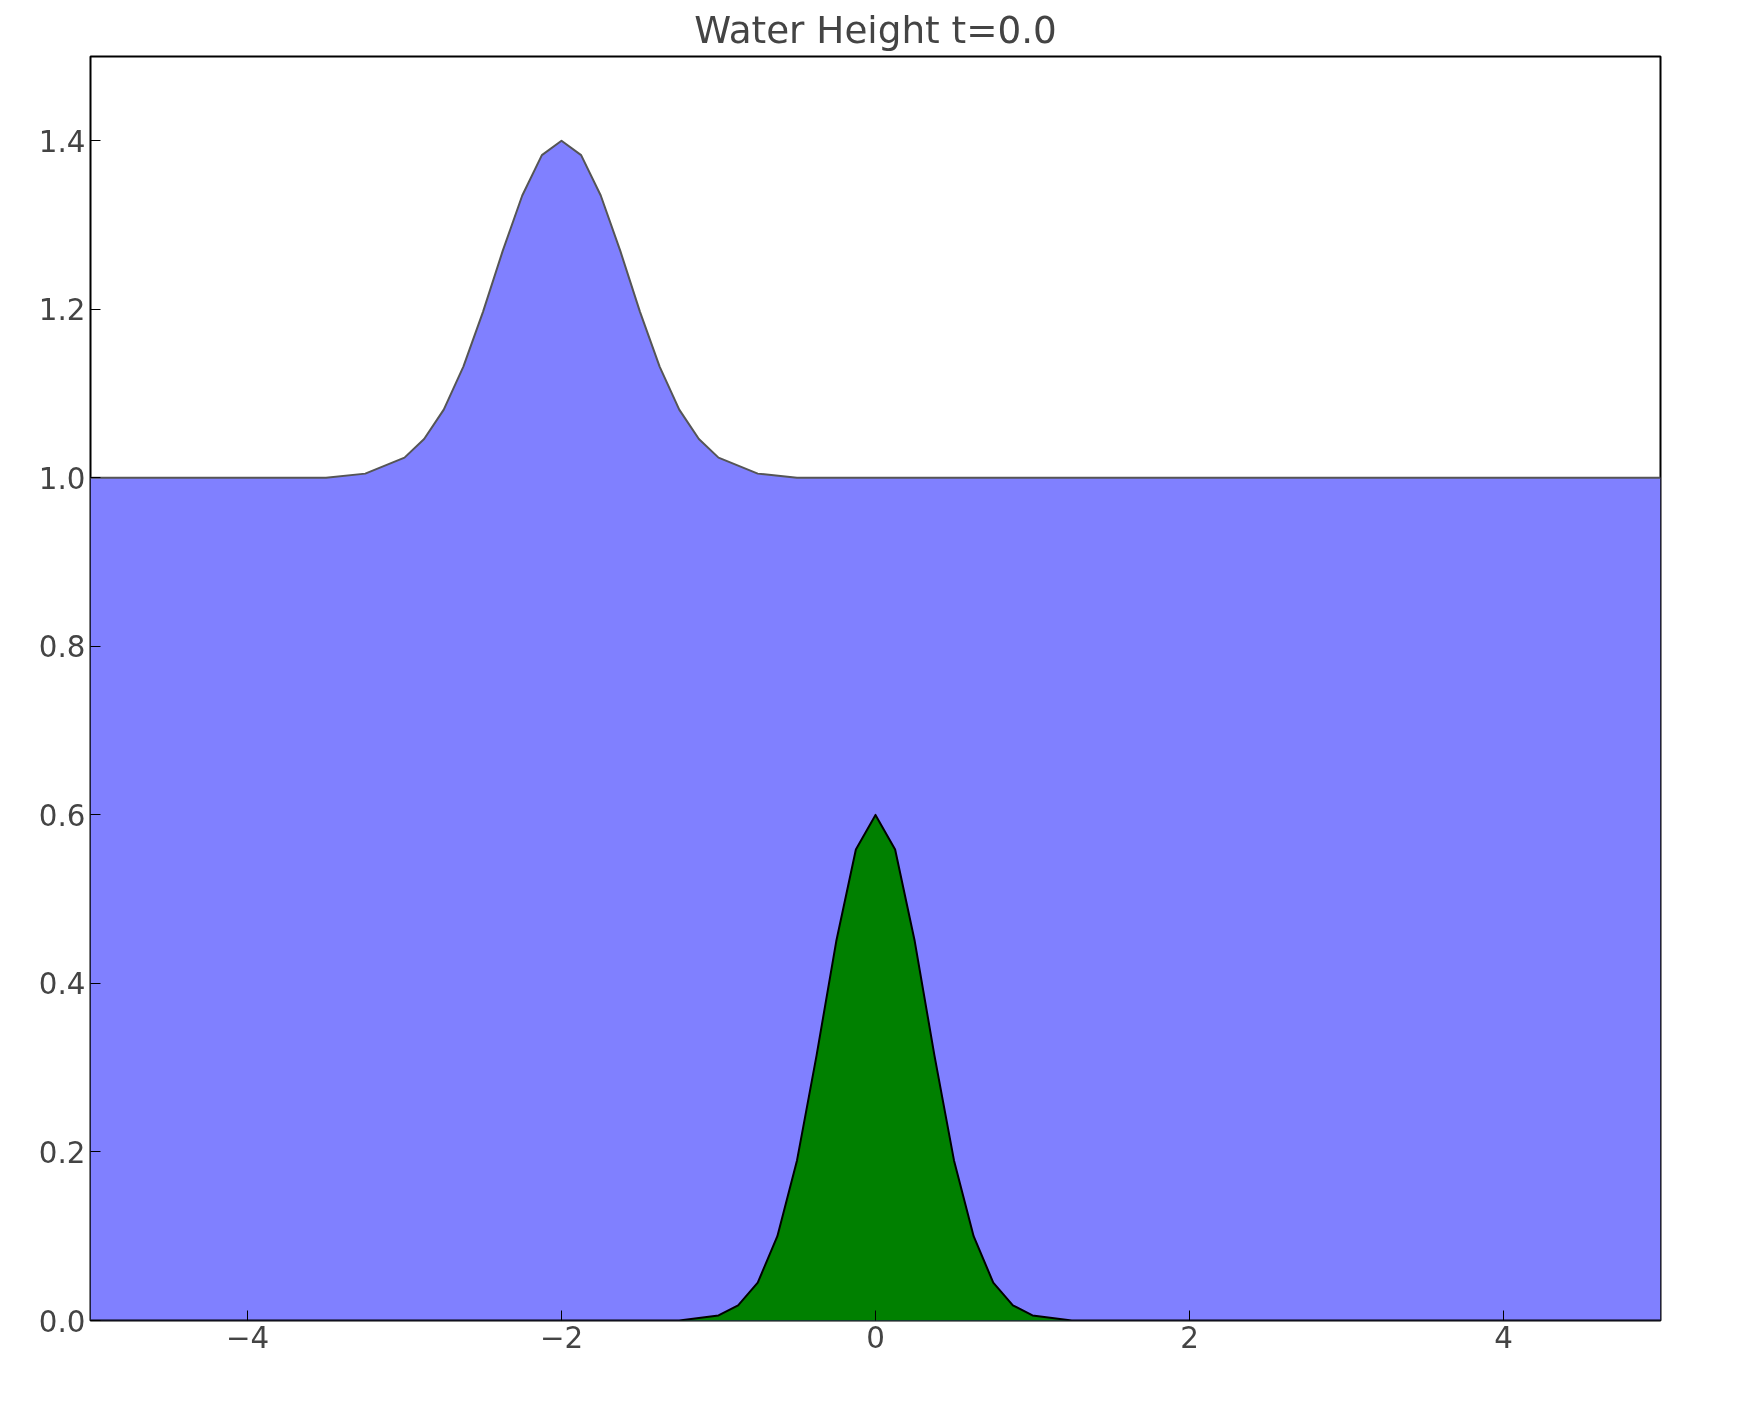 Image resolution: width=1740 pixels, height=1413 pixels. What do you see at coordinates (62, 647) in the screenshot?
I see `y-tick-label: 0.8` at bounding box center [62, 647].